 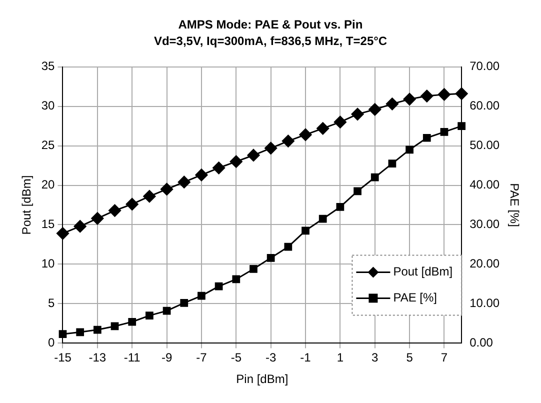 What do you see at coordinates (270, 25) in the screenshot?
I see `chart-title: AMPS Mode: PAE & Pout vs. Pin` at bounding box center [270, 25].